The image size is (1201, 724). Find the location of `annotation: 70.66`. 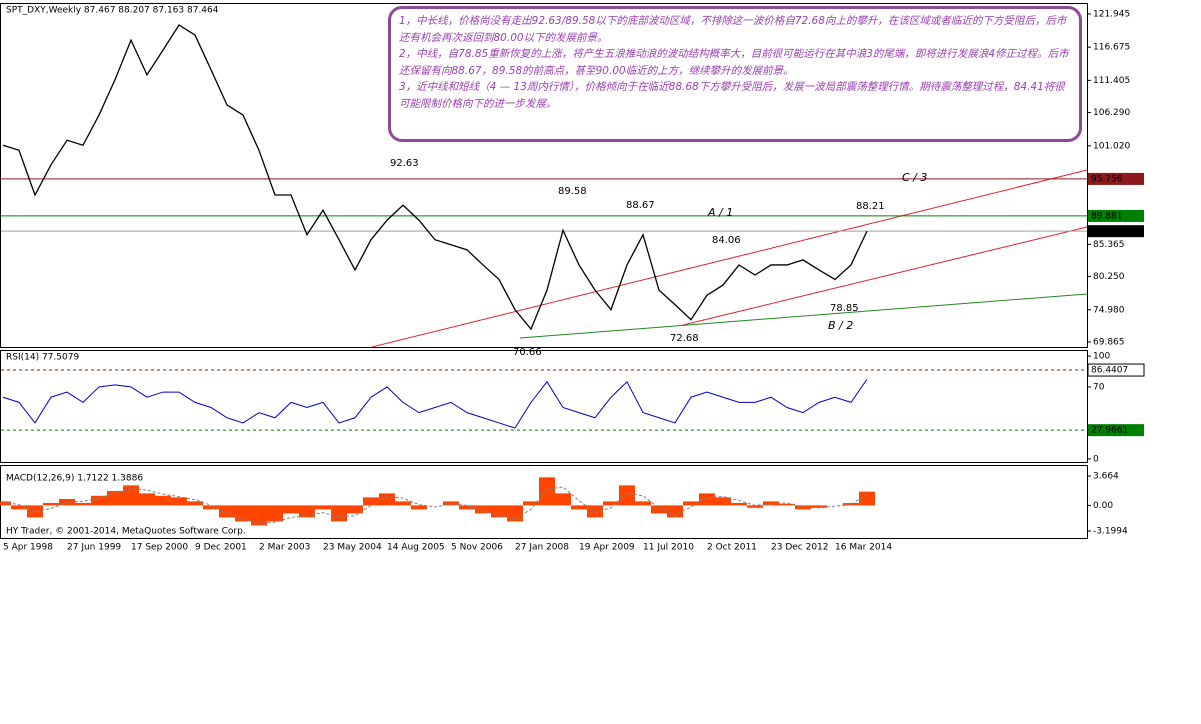

annotation: 70.66 is located at coordinates (527, 352).